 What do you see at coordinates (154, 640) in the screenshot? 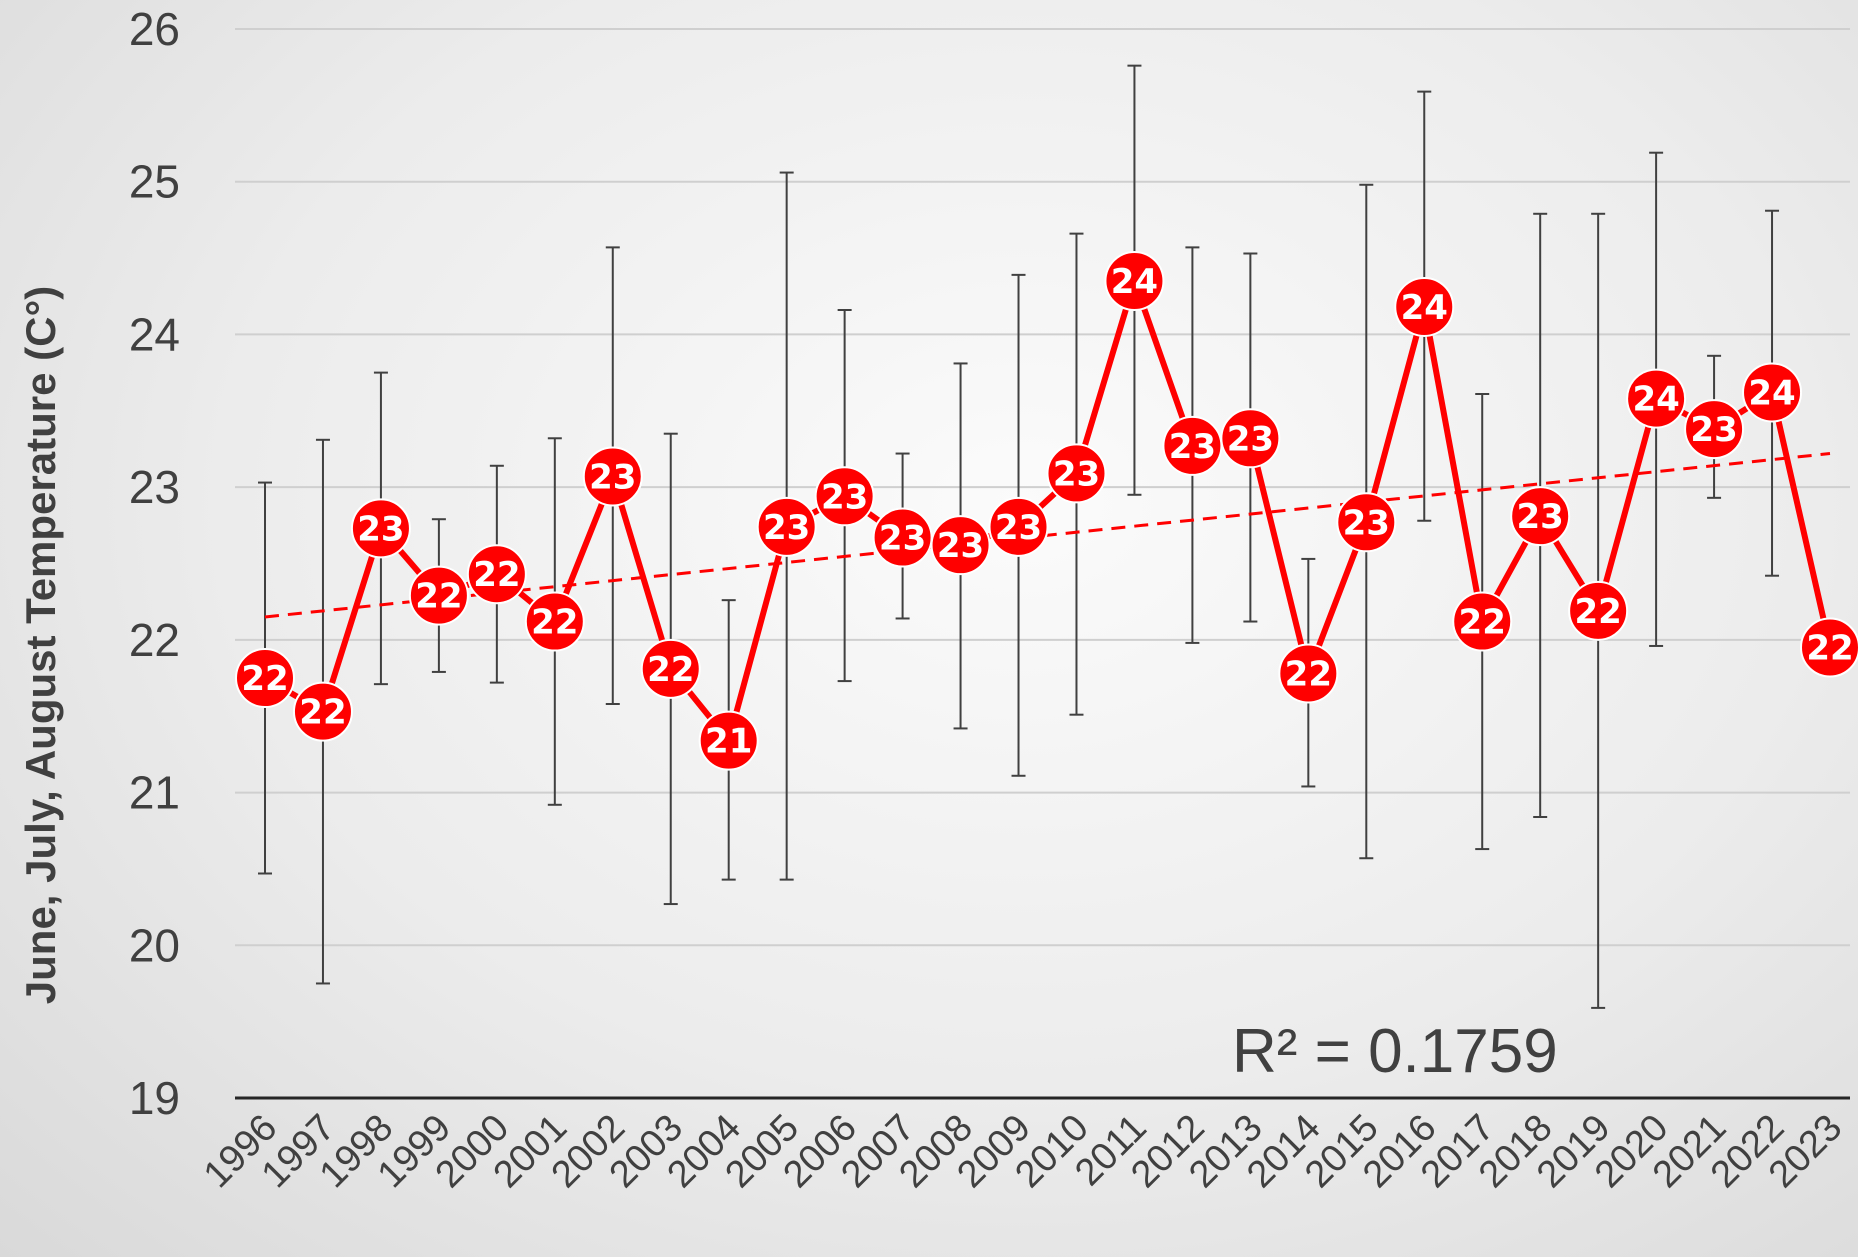
I see `y-tick-label: 22` at bounding box center [154, 640].